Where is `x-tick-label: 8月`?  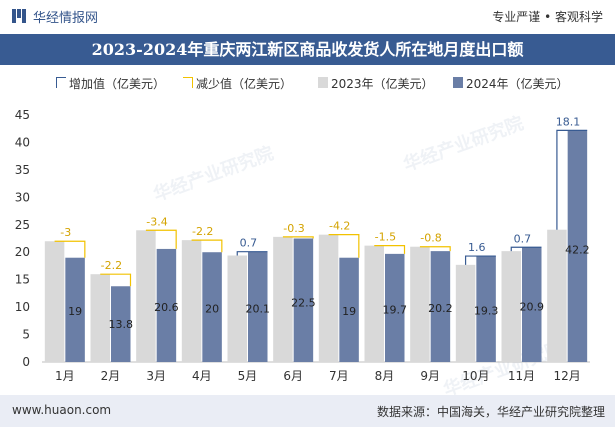 x-tick-label: 8月 is located at coordinates (385, 376).